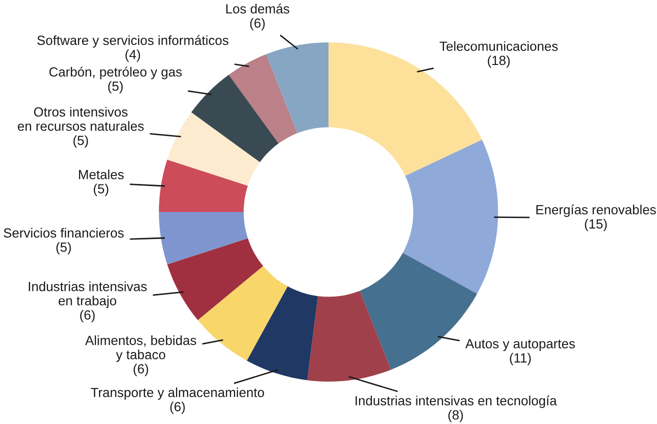 The image size is (657, 424). What do you see at coordinates (101, 175) in the screenshot?
I see `slice-label: Metales` at bounding box center [101, 175].